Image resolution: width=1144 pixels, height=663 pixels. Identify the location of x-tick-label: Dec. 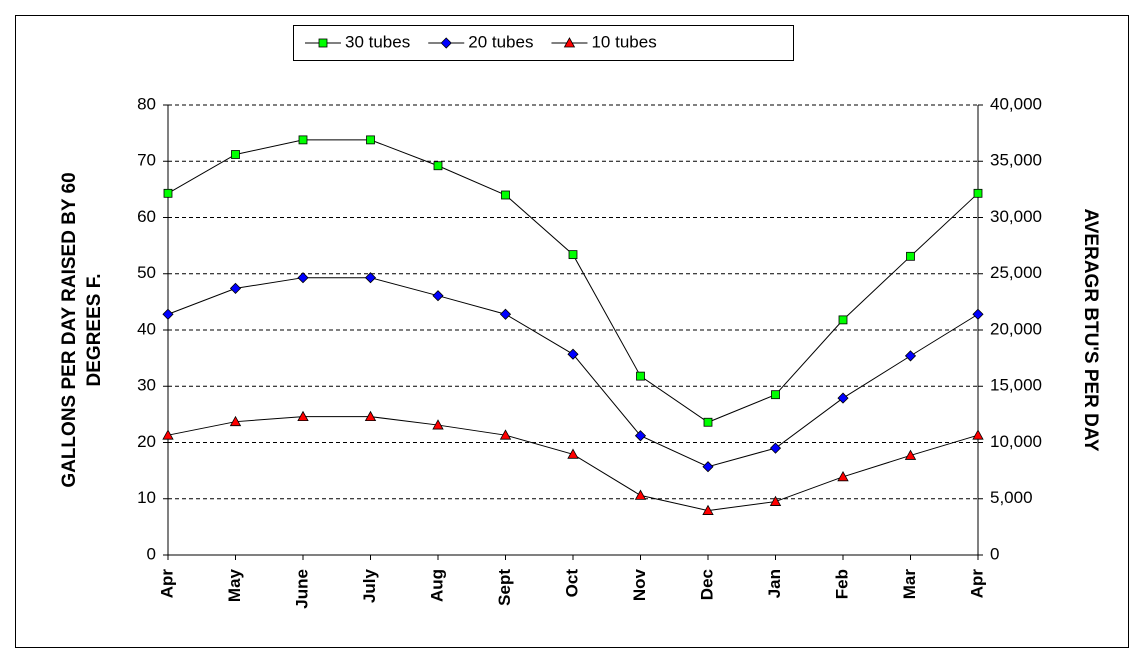
(706, 584).